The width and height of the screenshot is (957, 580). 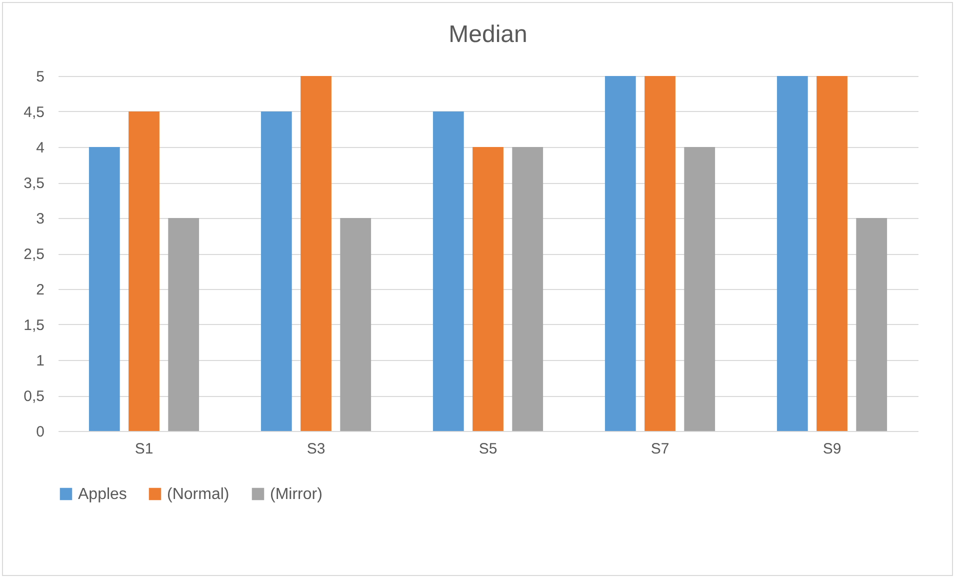 I want to click on y-tick-label: 3,5, so click(x=34, y=183).